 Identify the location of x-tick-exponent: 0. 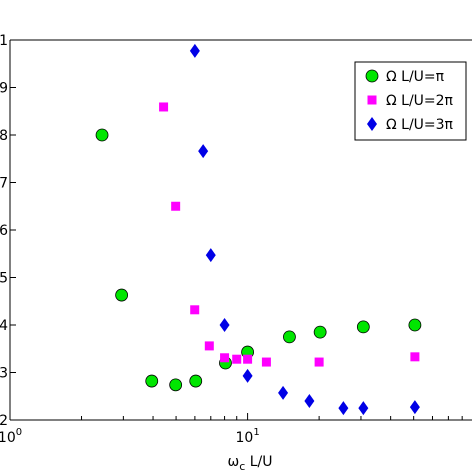
(19, 432).